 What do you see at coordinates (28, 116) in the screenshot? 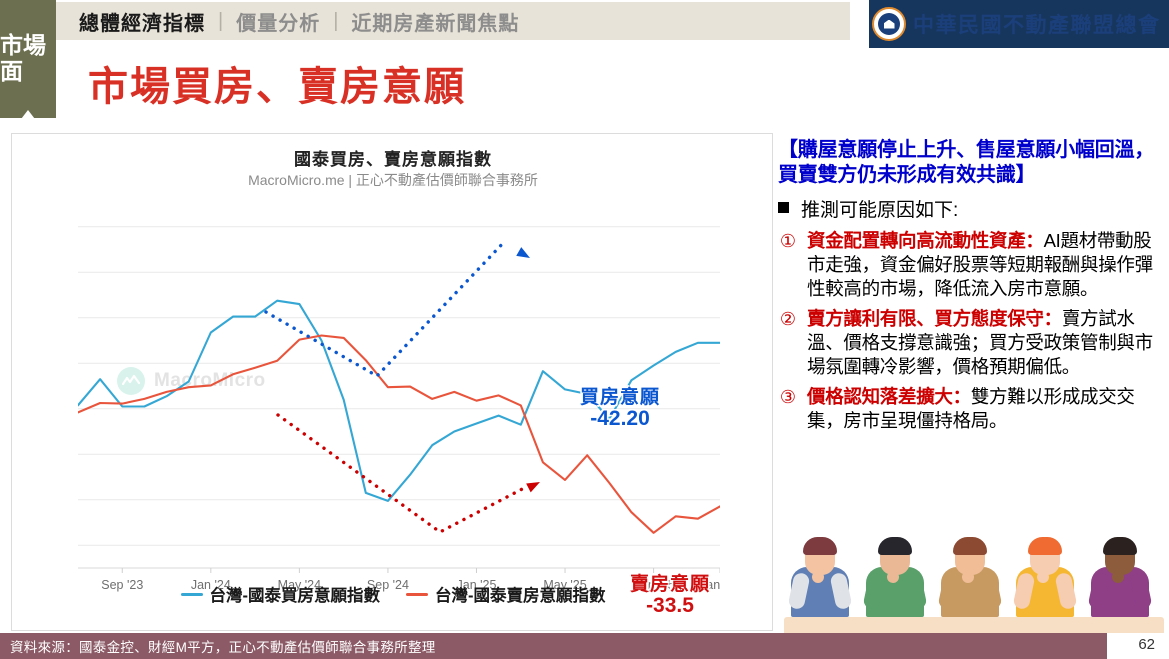
I see `sidebar-tab-arrow-icon` at bounding box center [28, 116].